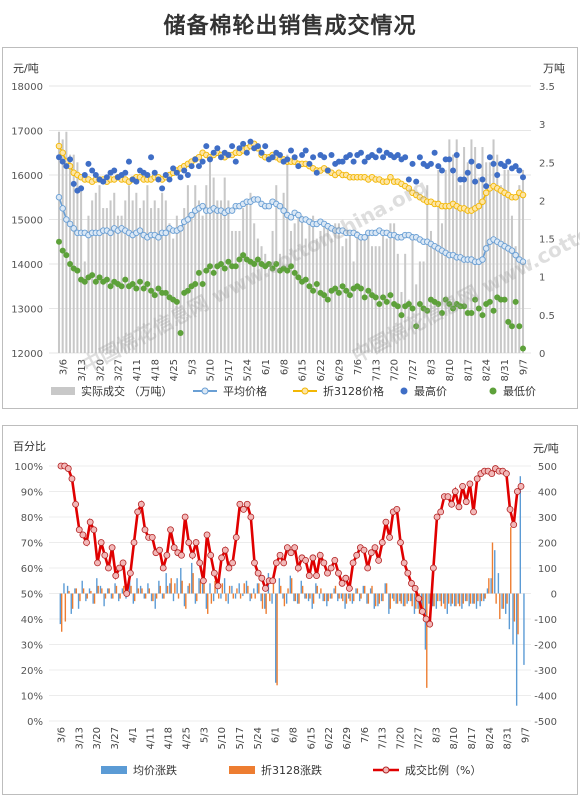 The width and height of the screenshot is (580, 808). What do you see at coordinates (443, 770) in the screenshot?
I see `legend-label: 成交比例（%）` at bounding box center [443, 770].